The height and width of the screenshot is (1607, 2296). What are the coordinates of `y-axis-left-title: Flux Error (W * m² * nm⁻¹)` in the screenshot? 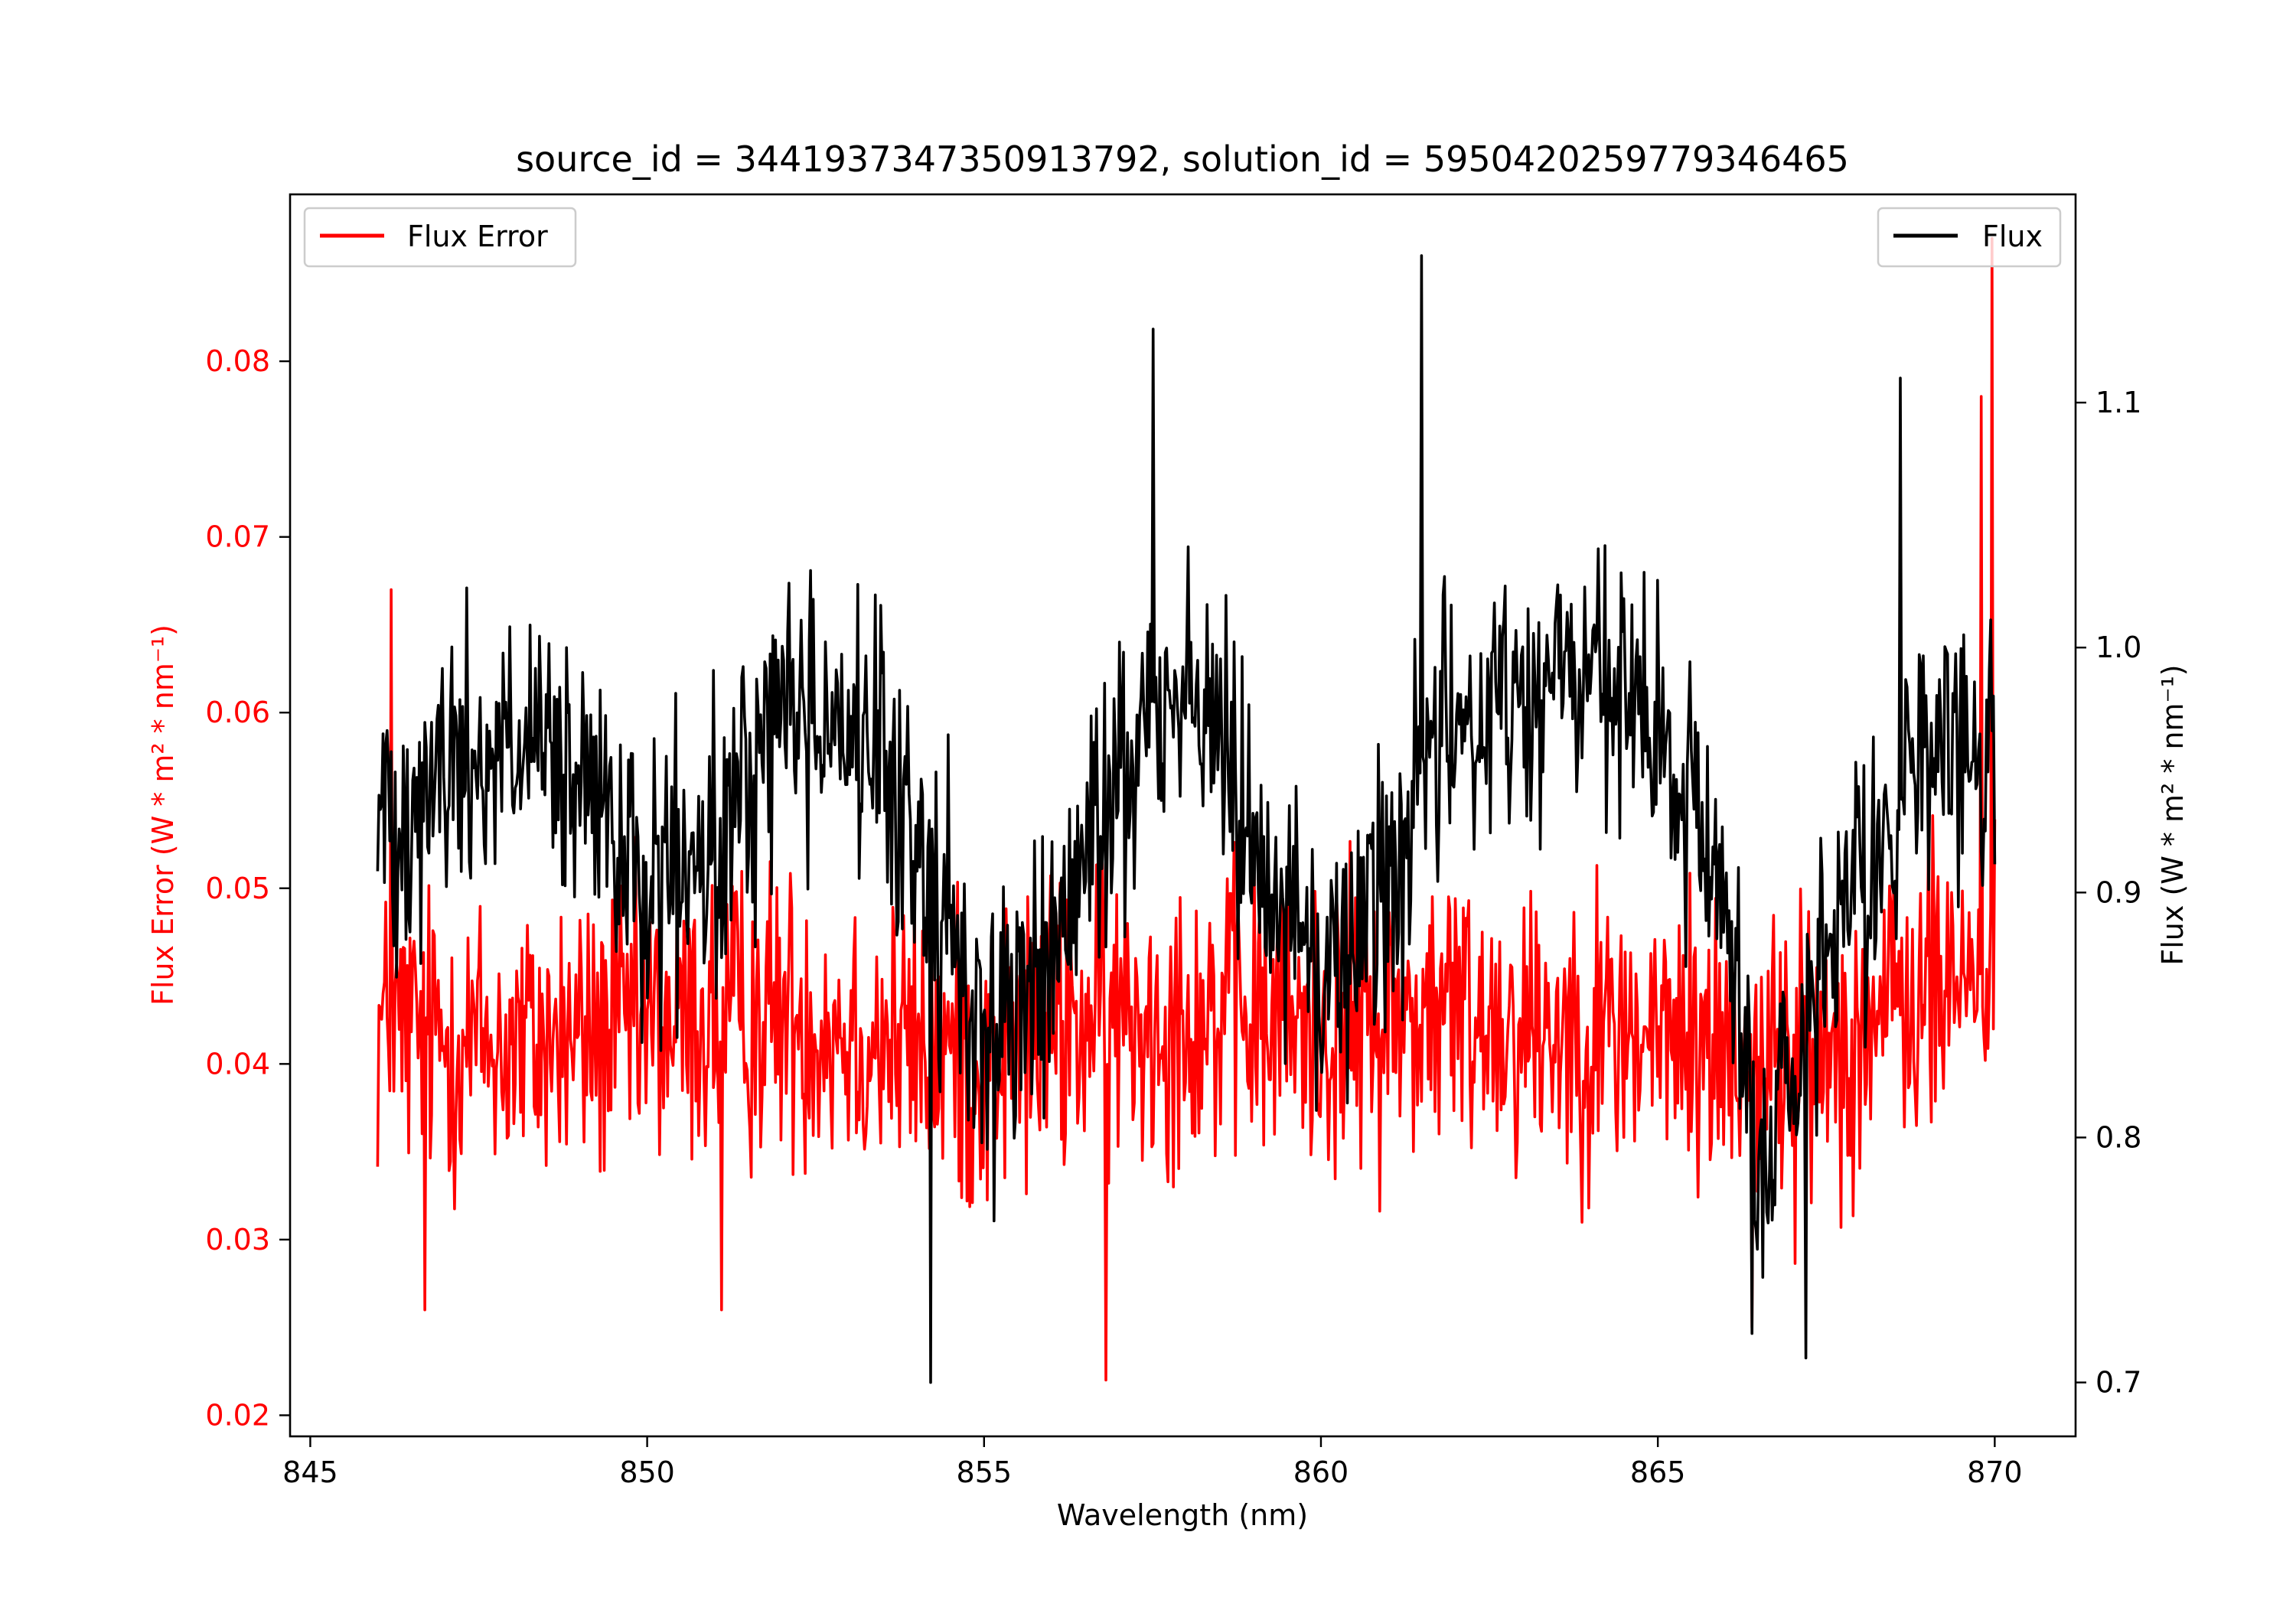 It's located at (163, 815).